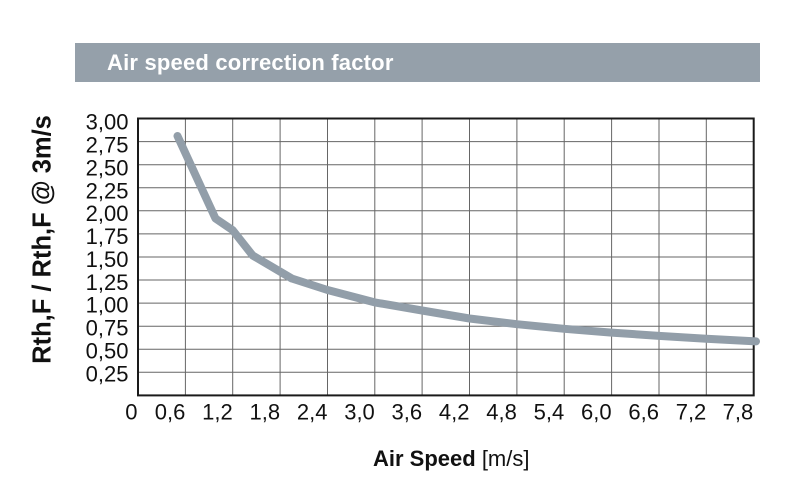 This screenshot has width=800, height=500. What do you see at coordinates (312, 411) in the screenshot?
I see `svg-text: 2,4` at bounding box center [312, 411].